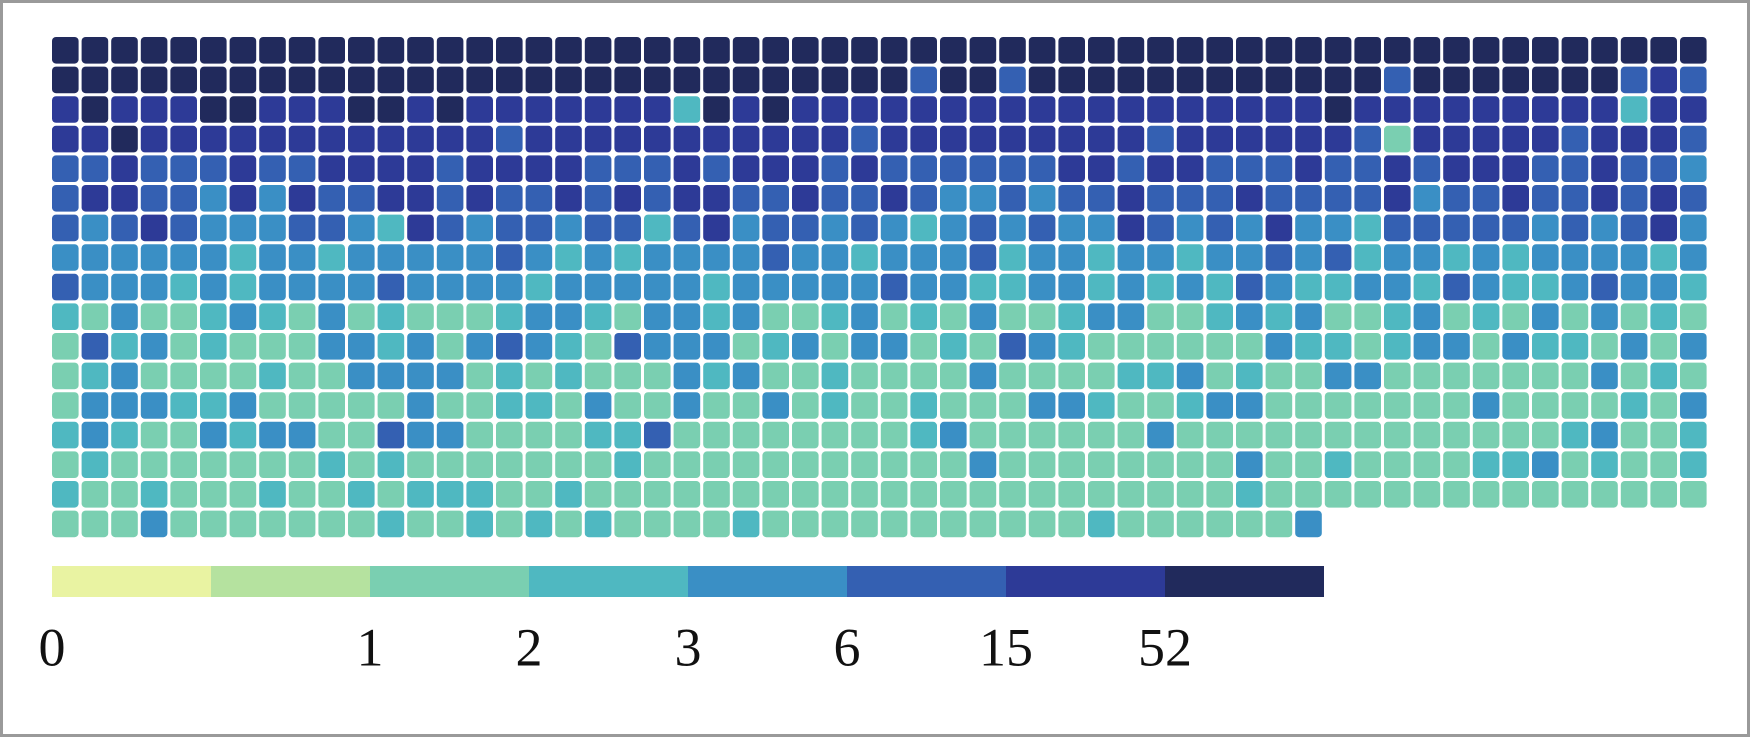 The height and width of the screenshot is (737, 1750). Describe the element at coordinates (1006, 647) in the screenshot. I see `legend-tick-label: 15` at that location.